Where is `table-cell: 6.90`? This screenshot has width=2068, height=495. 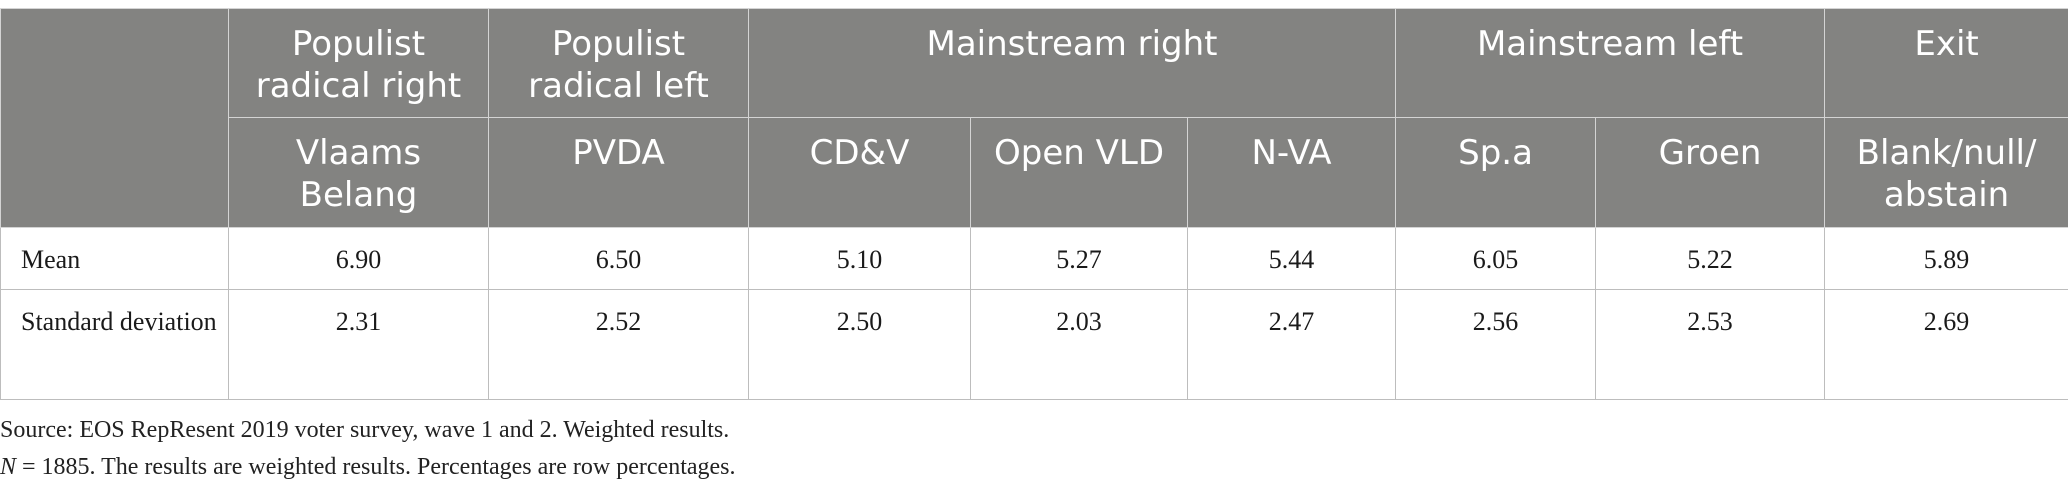 table-cell: 6.90 is located at coordinates (358, 258).